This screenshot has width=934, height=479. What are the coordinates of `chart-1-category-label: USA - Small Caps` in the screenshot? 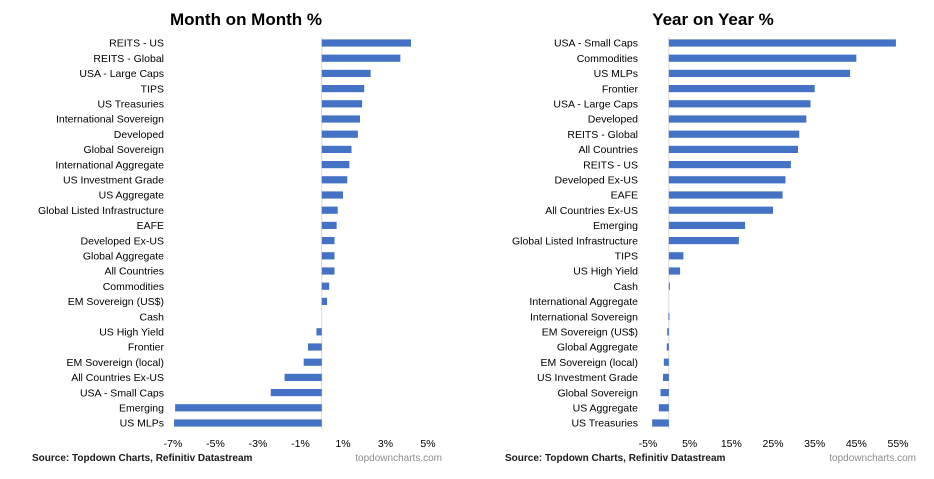 It's located at (596, 44).